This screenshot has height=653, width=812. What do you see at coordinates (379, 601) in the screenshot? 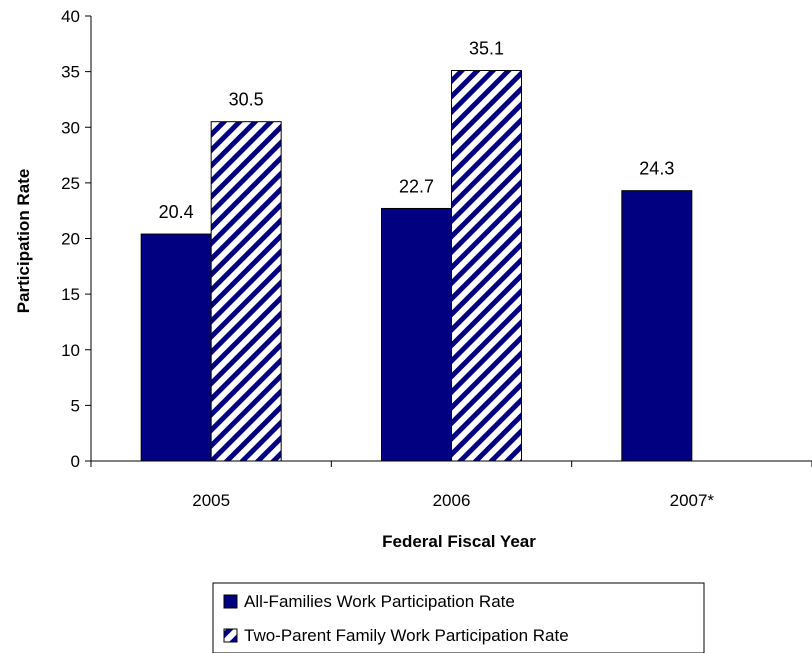
I see `legend-label-all-families: All-Families Work Participation Rate` at bounding box center [379, 601].